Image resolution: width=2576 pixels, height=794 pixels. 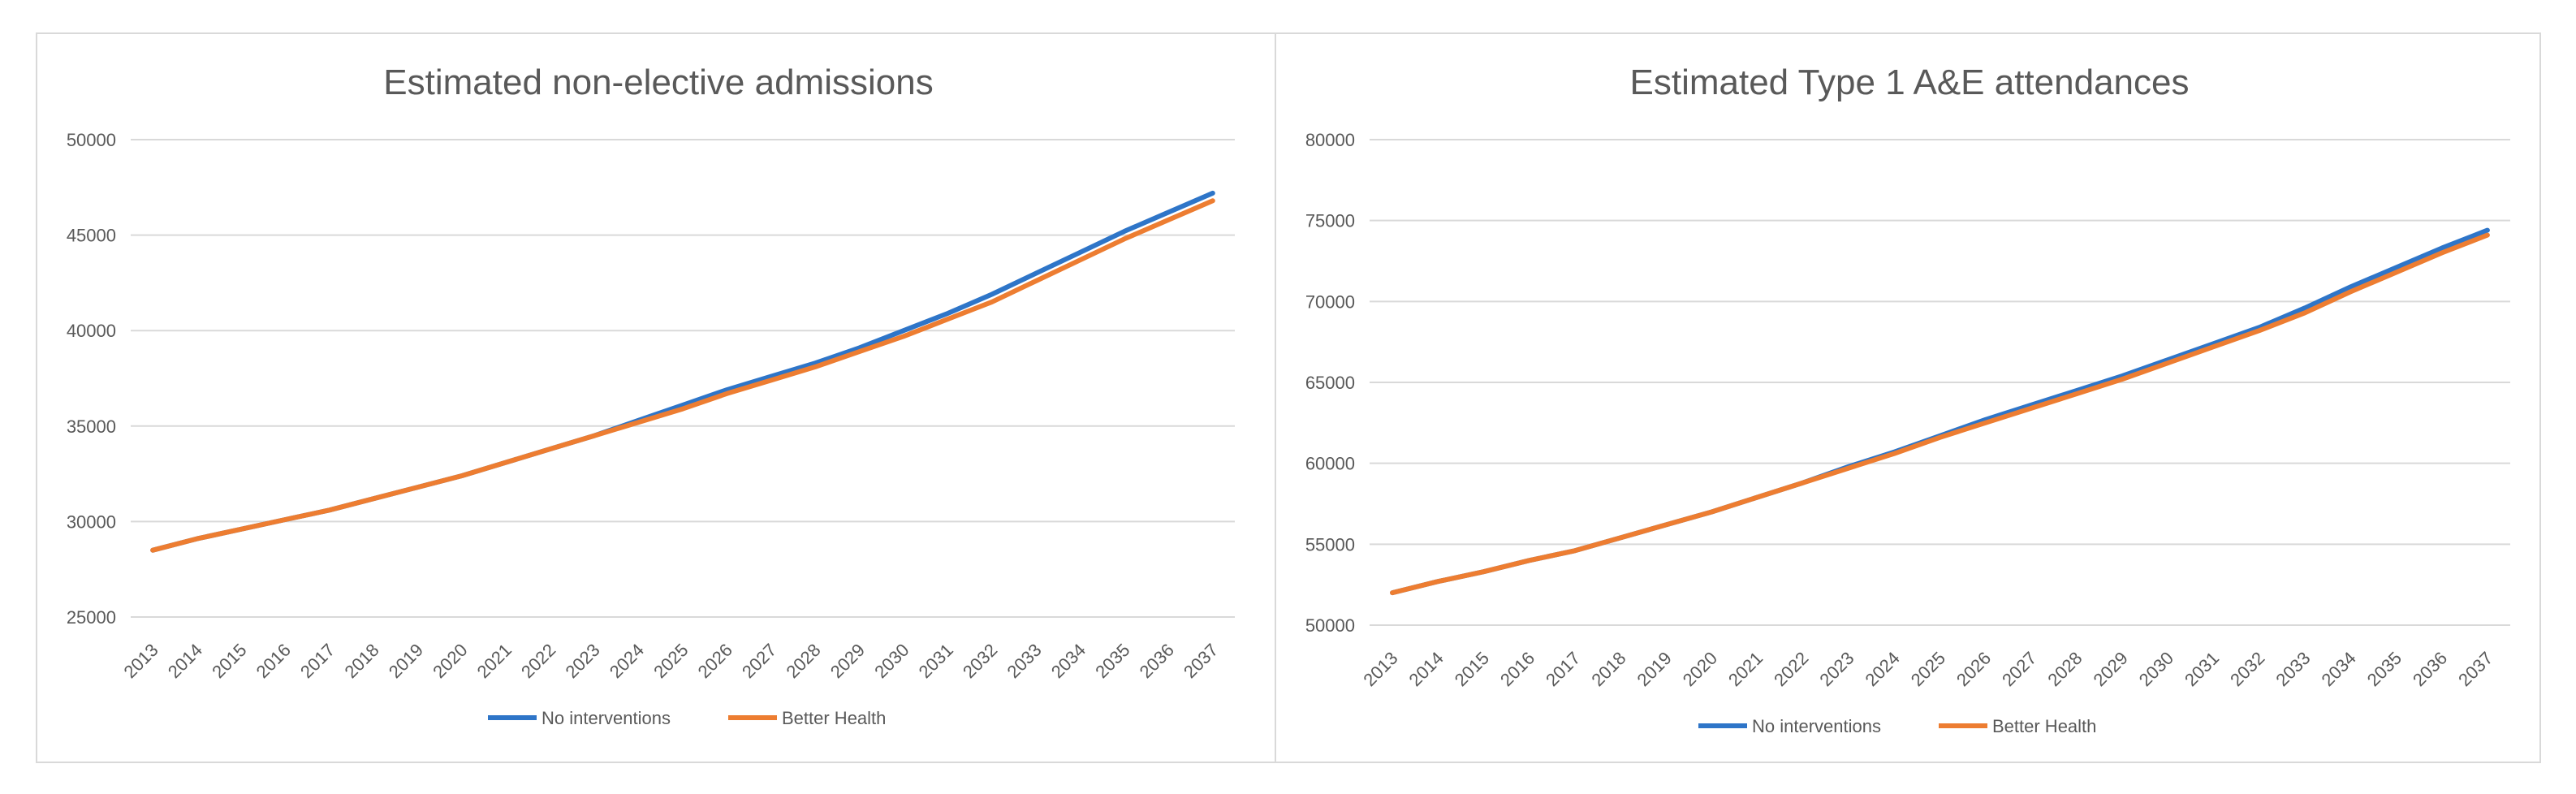 I want to click on y-tick-label: 65000, so click(x=1330, y=383).